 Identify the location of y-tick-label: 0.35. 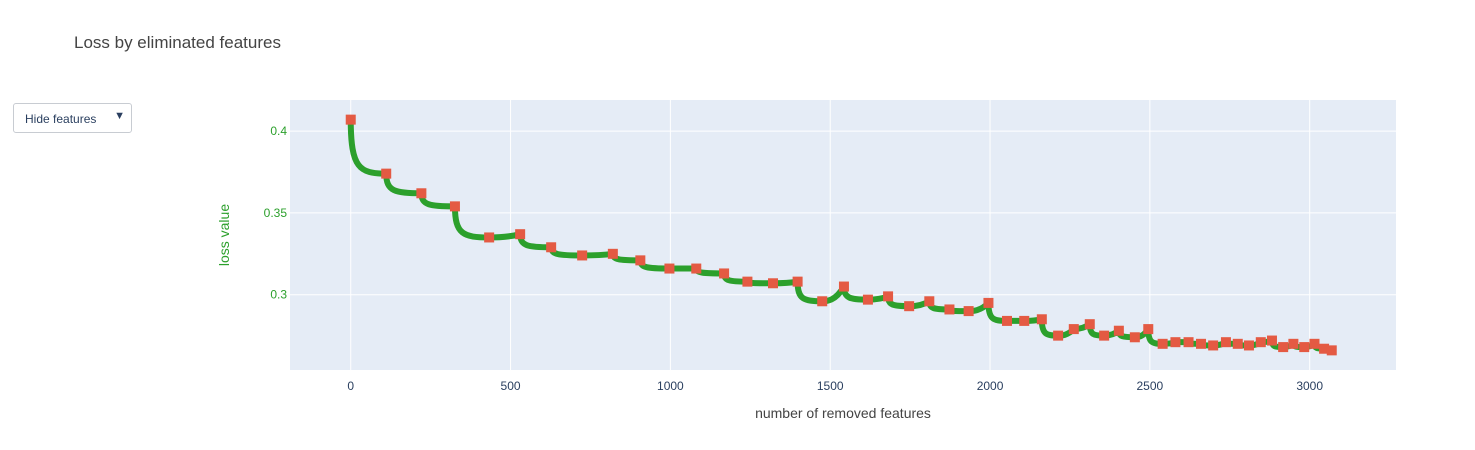
(276, 213).